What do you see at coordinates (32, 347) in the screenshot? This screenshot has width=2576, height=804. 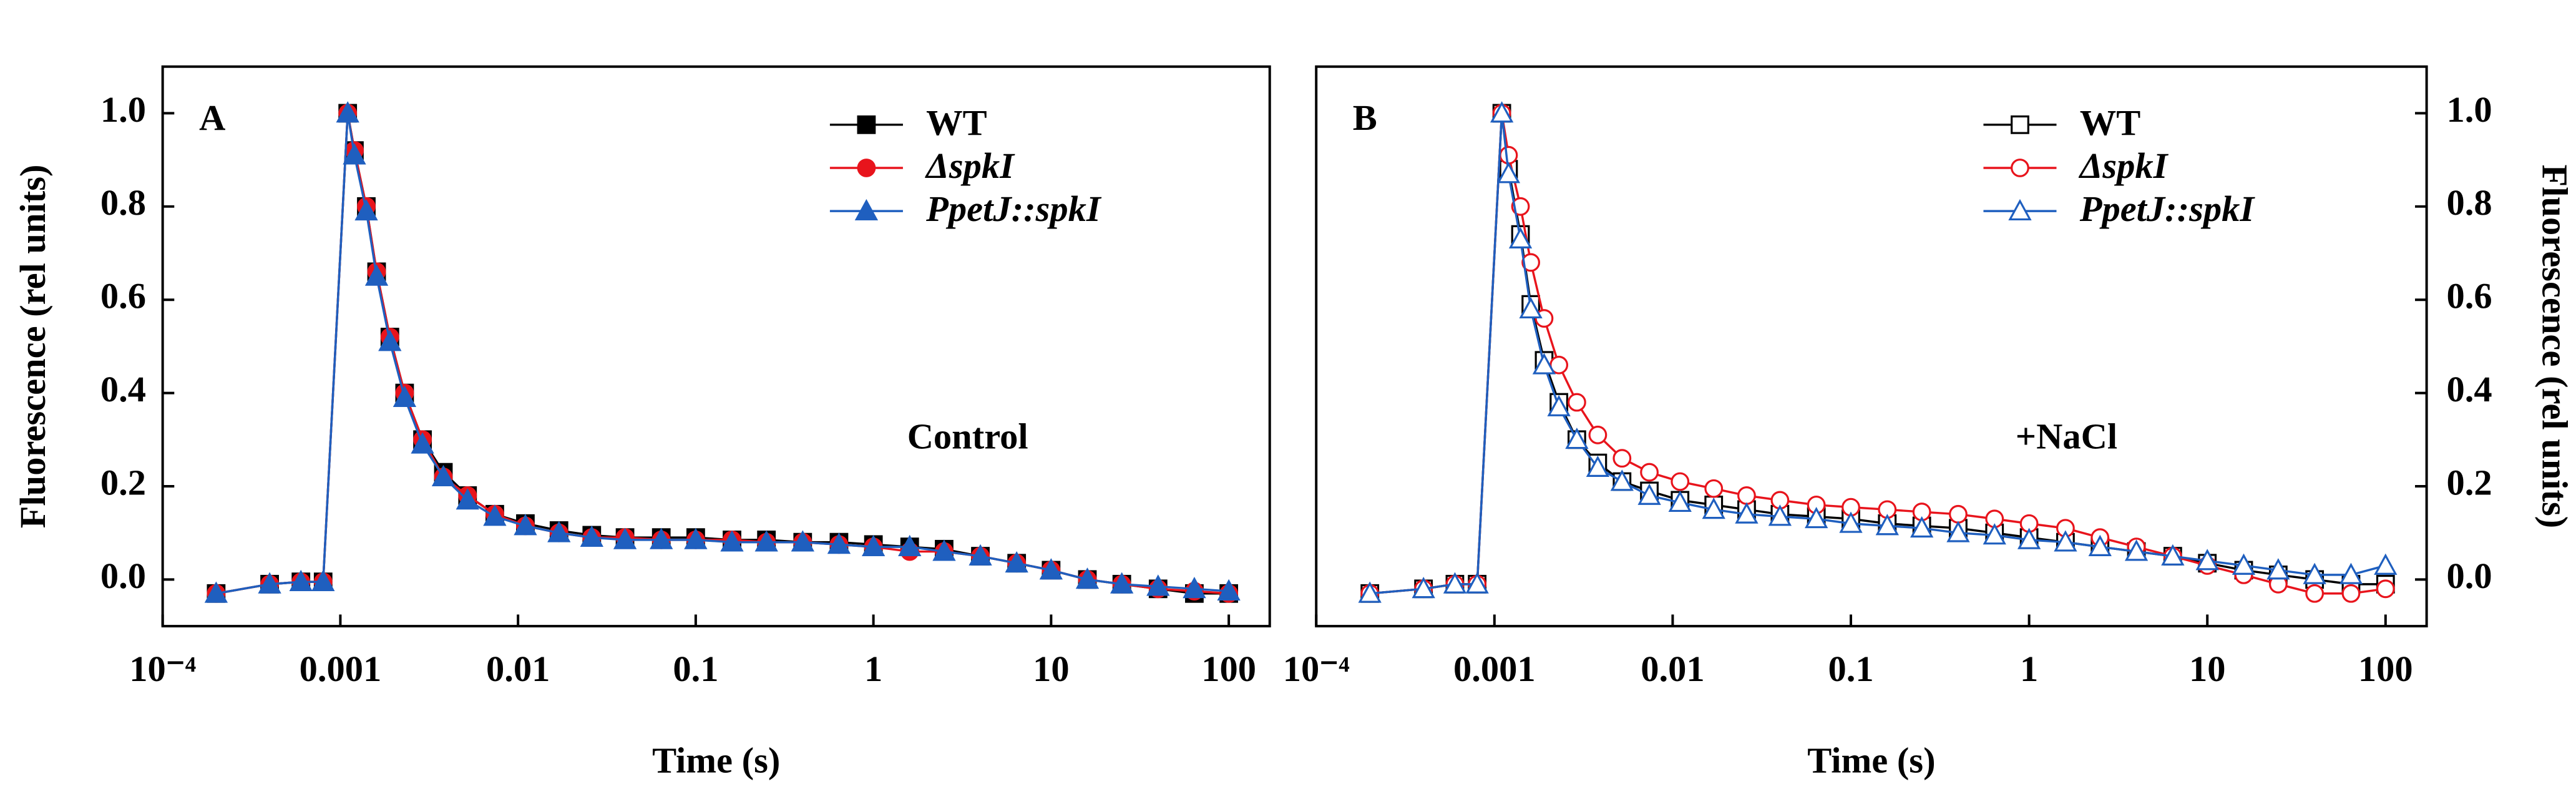 I see `y-axis-label: Fluorescence (rel units)` at bounding box center [32, 347].